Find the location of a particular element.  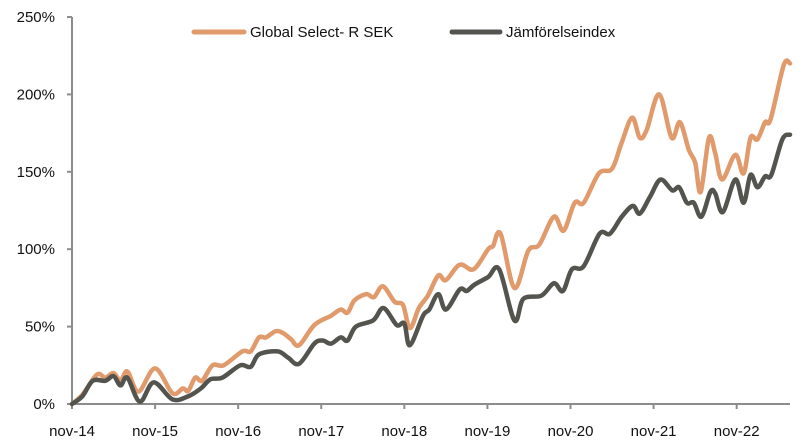

y-tick-label: 100% is located at coordinates (36, 249).